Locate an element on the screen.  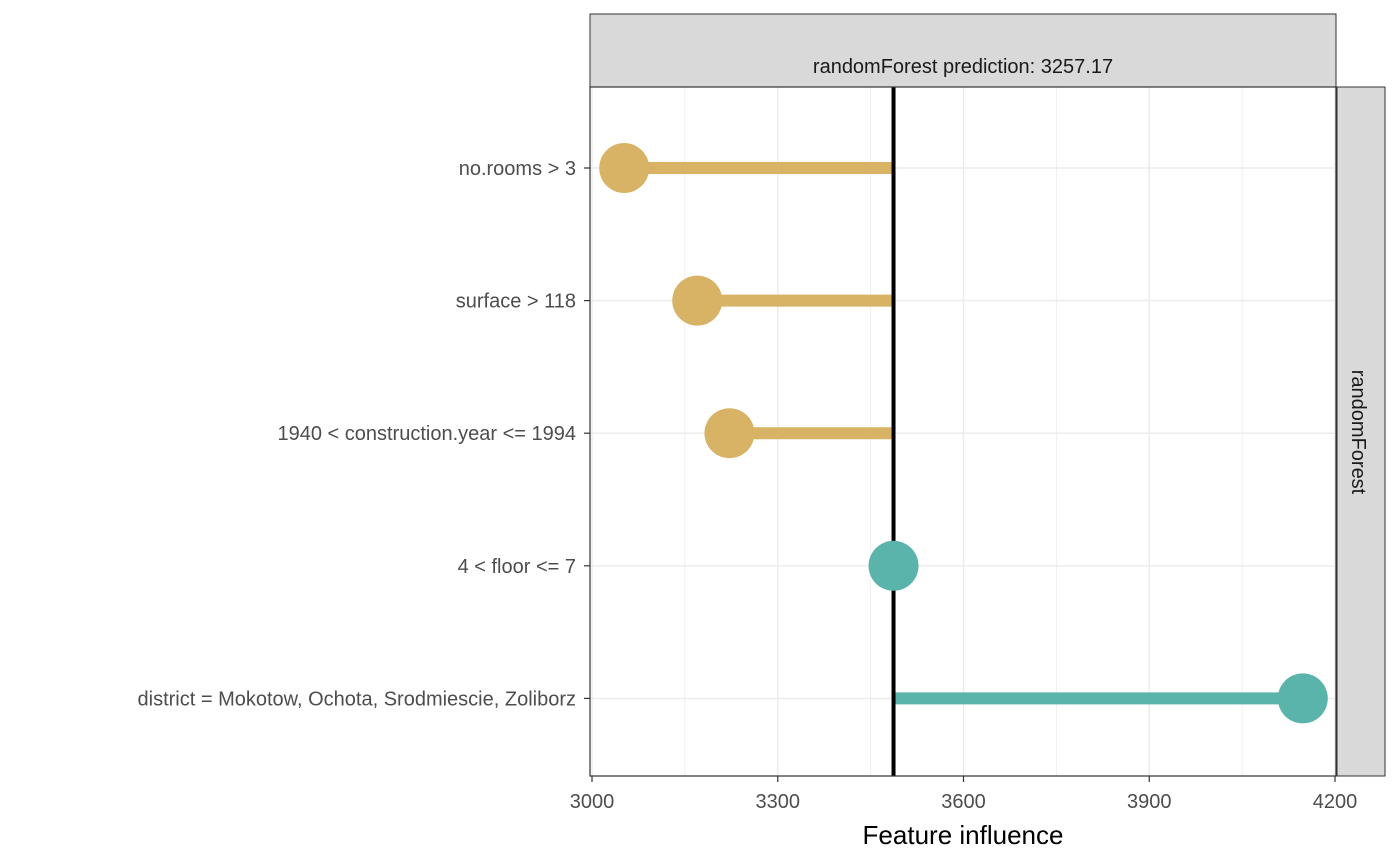
model-strip is located at coordinates (1361, 431).